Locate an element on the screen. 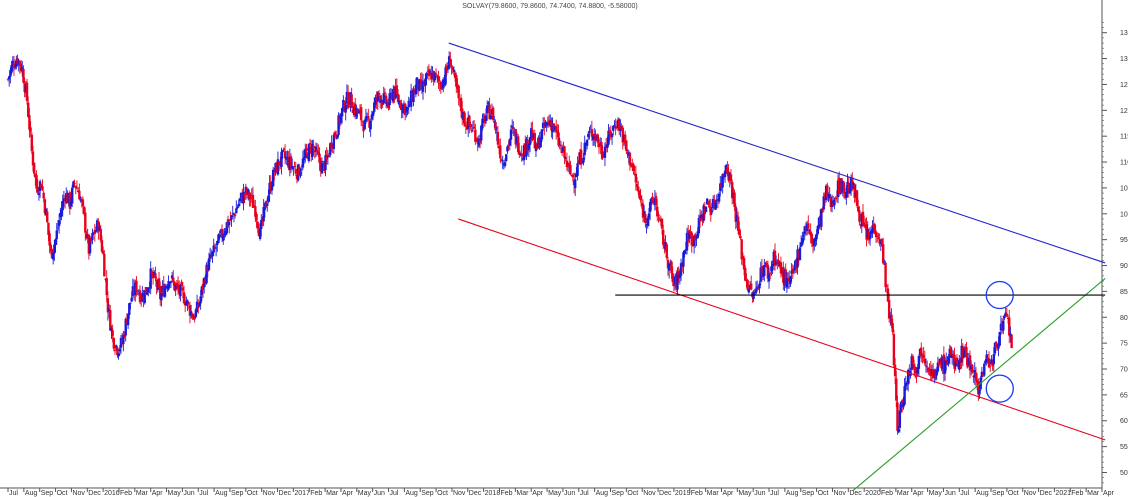 This screenshot has height=497, width=1128. x-tick-label-21: Apr is located at coordinates (348, 493).